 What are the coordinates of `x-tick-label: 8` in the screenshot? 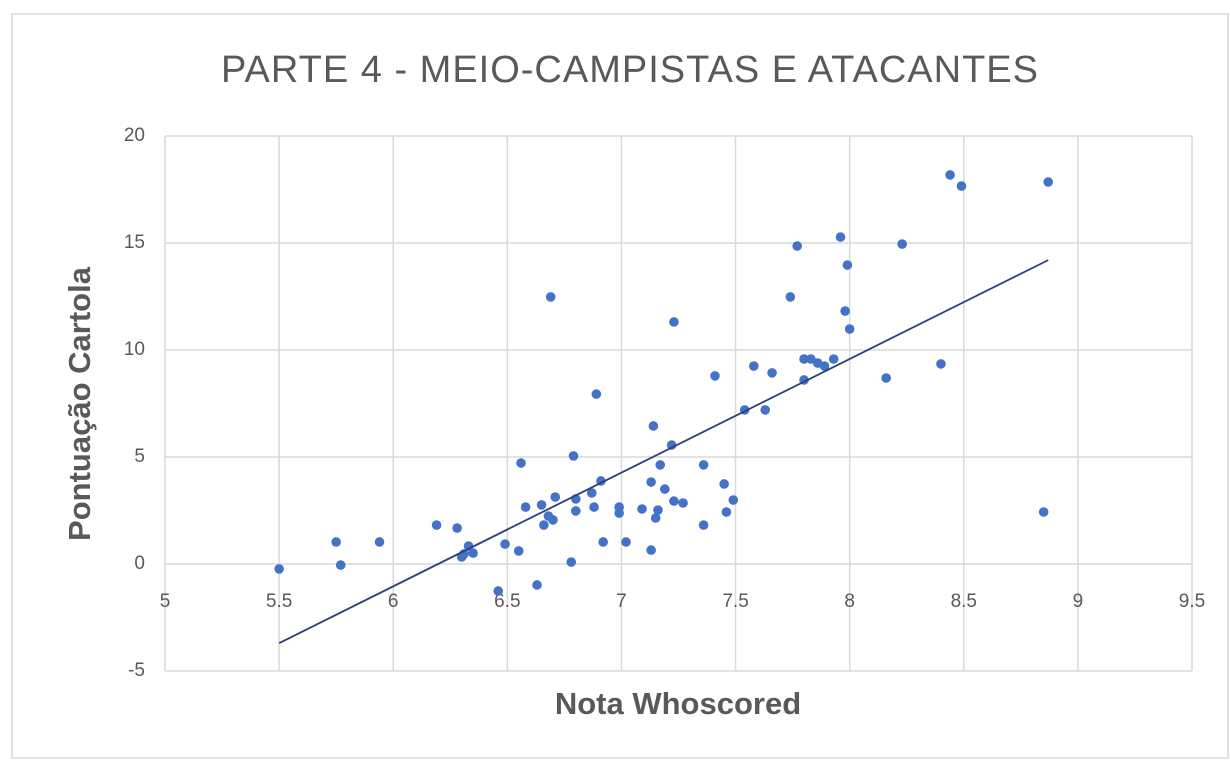 It's located at (849, 601).